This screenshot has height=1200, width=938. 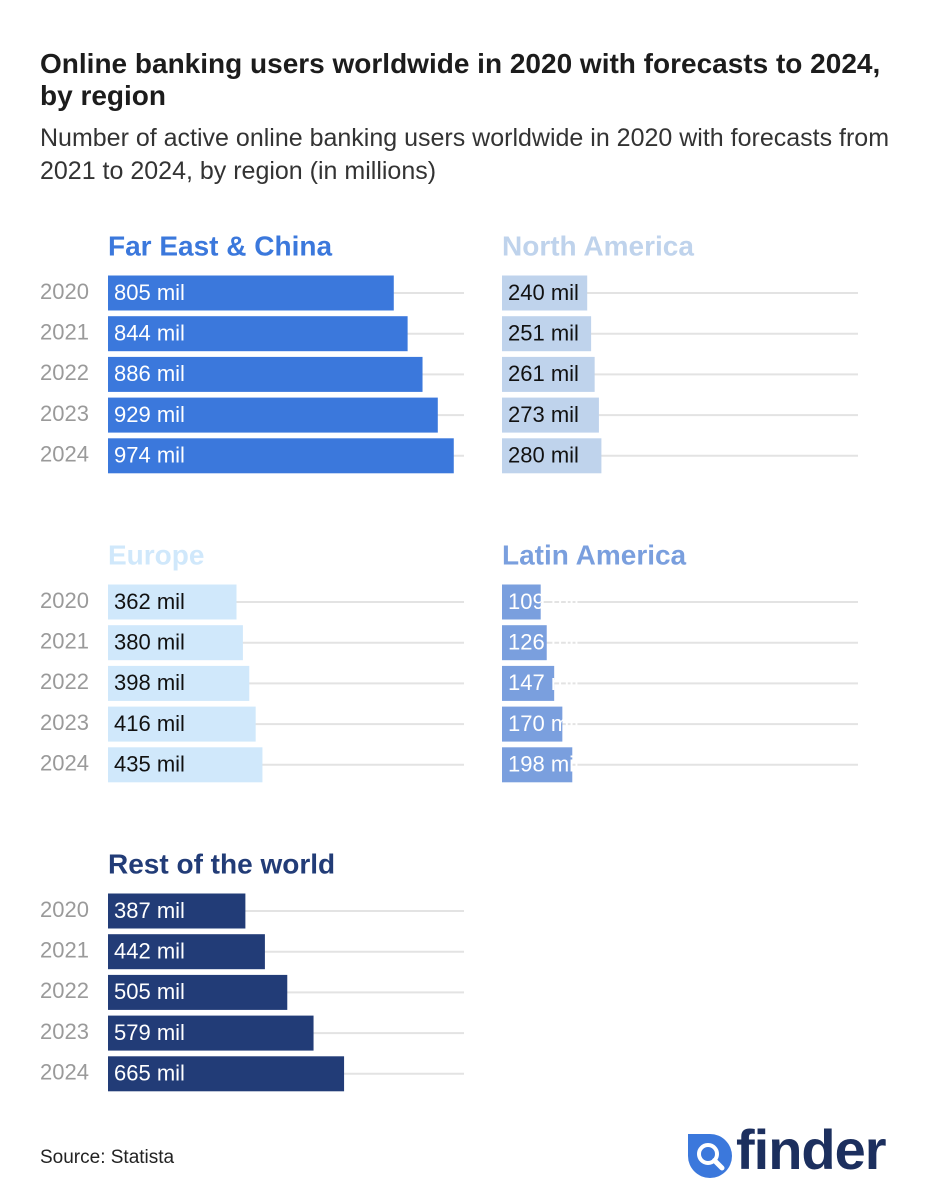 What do you see at coordinates (543, 723) in the screenshot?
I see `bar-value-label: 170 mil` at bounding box center [543, 723].